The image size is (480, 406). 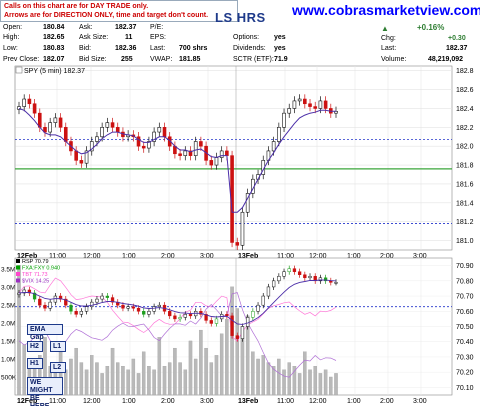 What do you see at coordinates (465, 241) in the screenshot?
I see `price-tick-label: 181.0` at bounding box center [465, 241].